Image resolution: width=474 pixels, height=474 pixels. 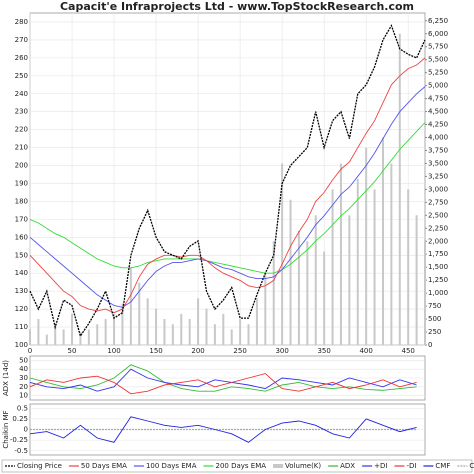 I want to click on y-tick-label: 40, so click(x=23, y=369).